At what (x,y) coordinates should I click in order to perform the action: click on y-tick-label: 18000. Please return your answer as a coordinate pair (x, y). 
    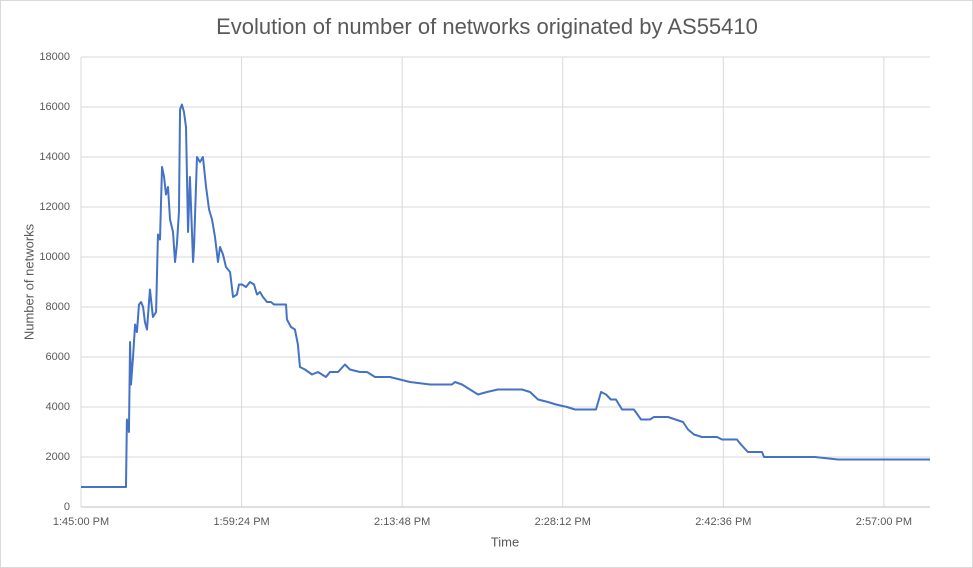
    Looking at the image, I should click on (54, 57).